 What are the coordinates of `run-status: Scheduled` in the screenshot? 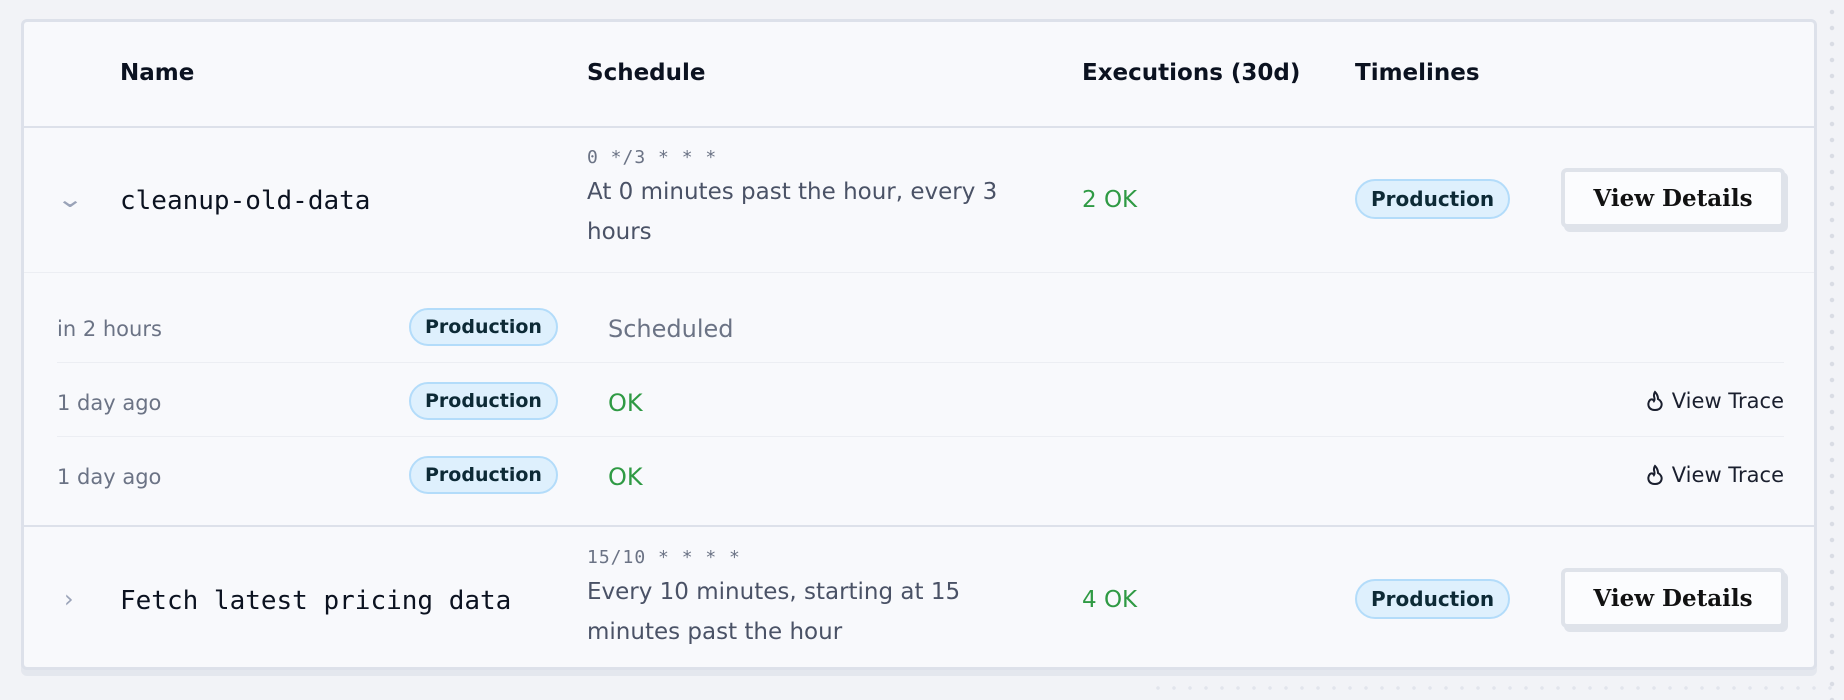 It's located at (671, 329).